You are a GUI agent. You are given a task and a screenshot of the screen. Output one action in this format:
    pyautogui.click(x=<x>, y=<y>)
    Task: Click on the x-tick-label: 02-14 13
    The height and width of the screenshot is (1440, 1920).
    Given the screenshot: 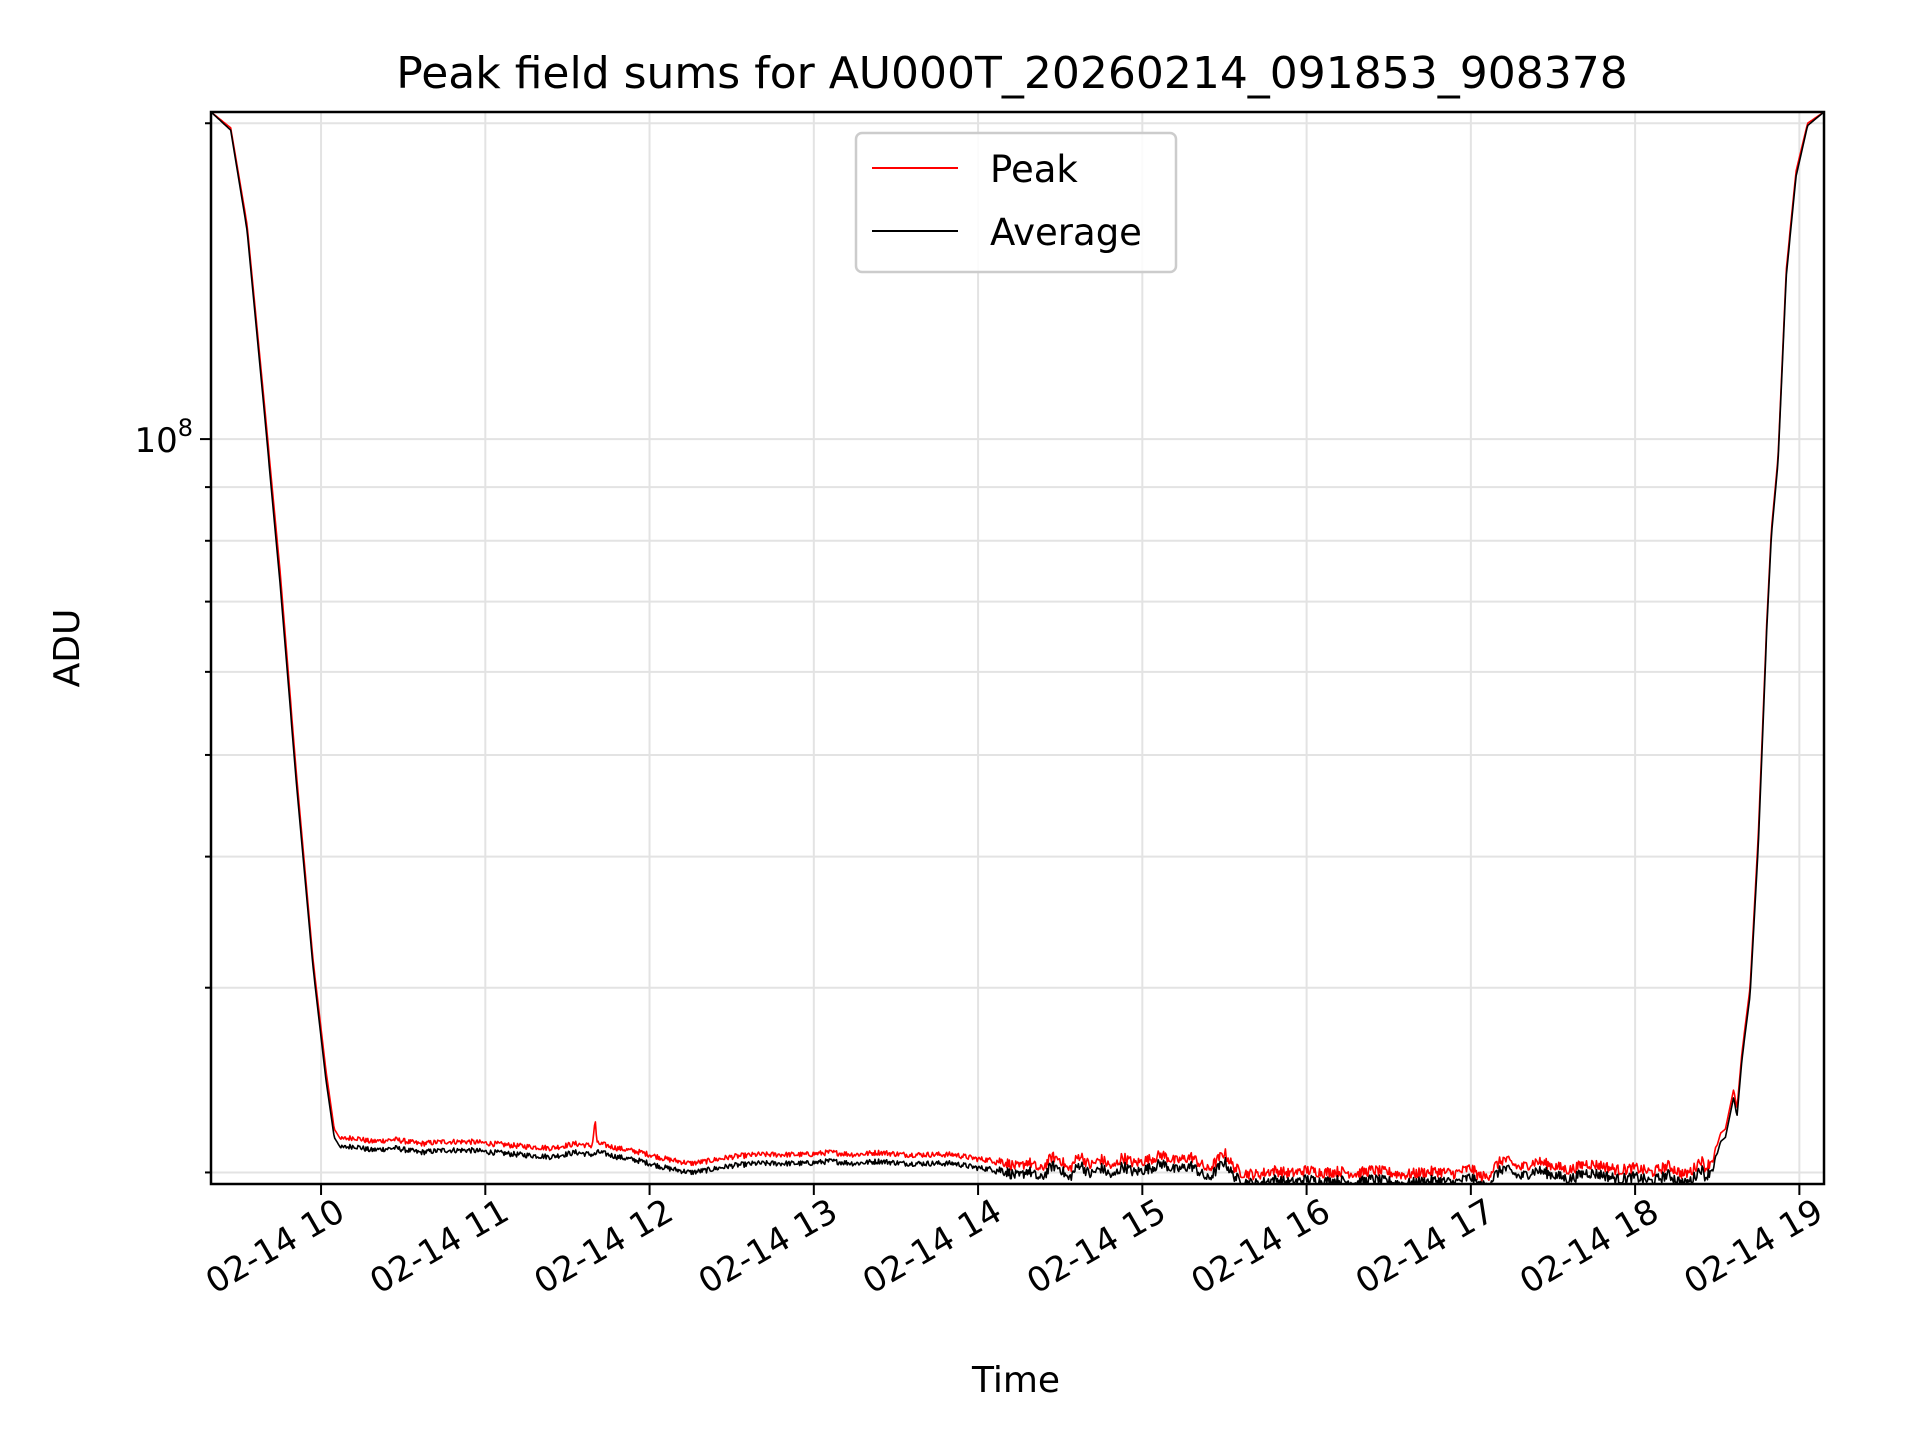 What is the action you would take?
    pyautogui.click(x=768, y=1246)
    